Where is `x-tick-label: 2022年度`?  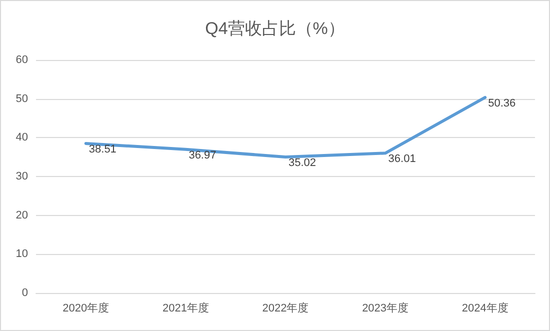
x-tick-label: 2022年度 is located at coordinates (285, 308).